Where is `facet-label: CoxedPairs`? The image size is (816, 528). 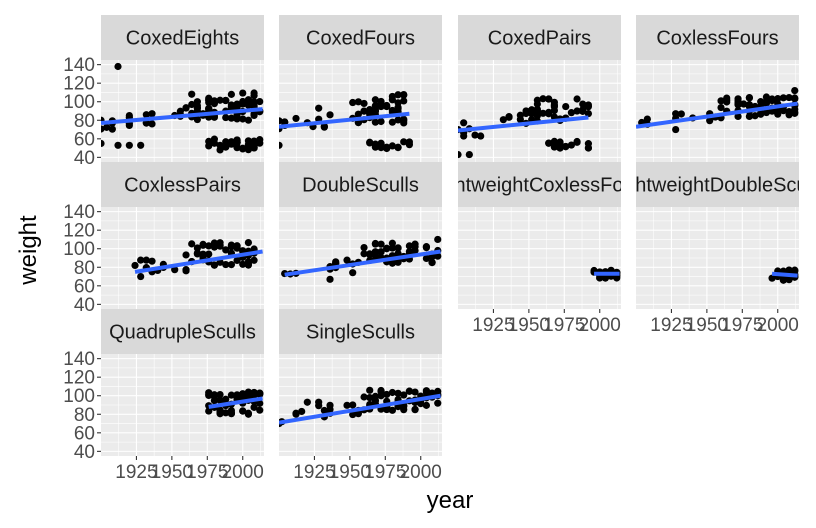
facet-label: CoxedPairs is located at coordinates (539, 39).